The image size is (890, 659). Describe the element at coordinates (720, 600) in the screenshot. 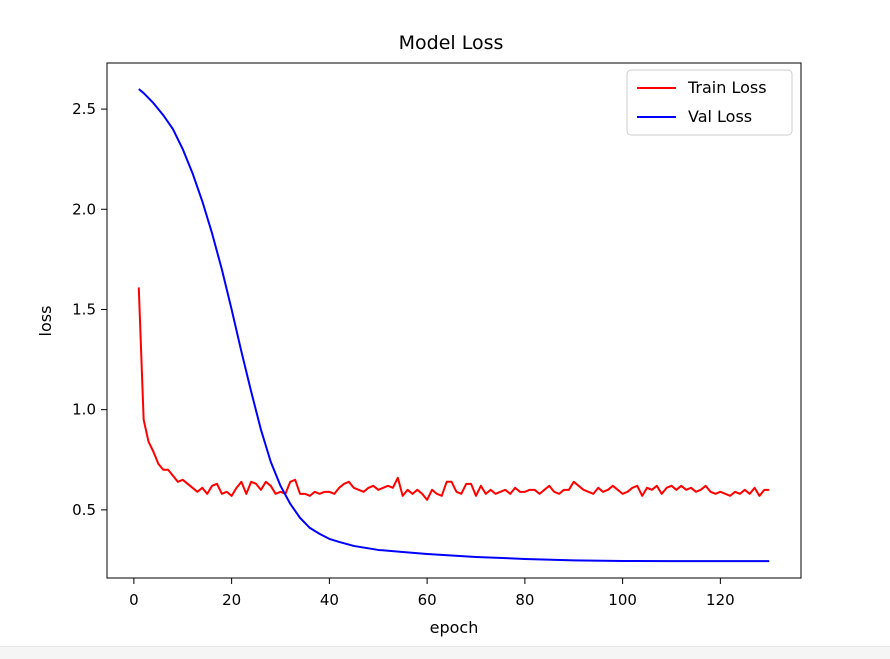

I see `x-tick-label: 120` at that location.